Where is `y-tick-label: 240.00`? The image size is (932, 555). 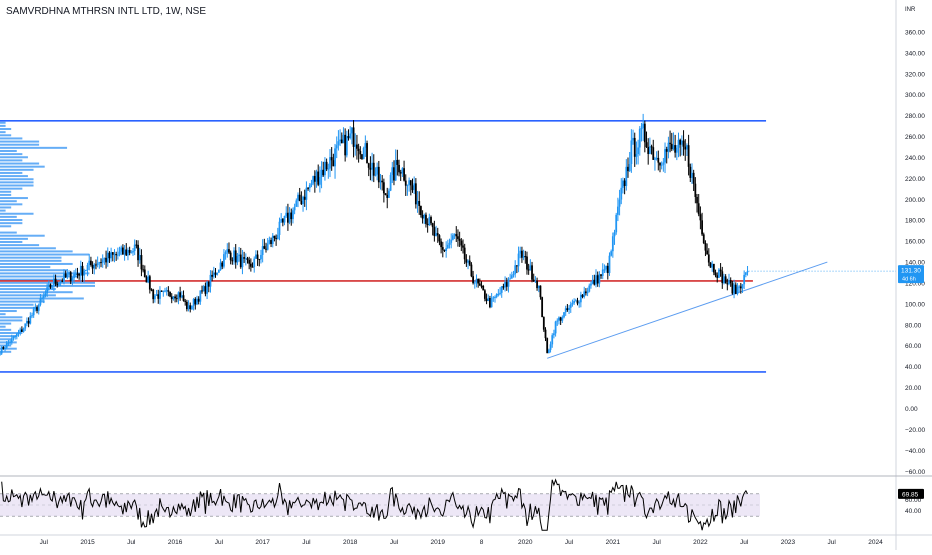
y-tick-label: 240.00 is located at coordinates (915, 158).